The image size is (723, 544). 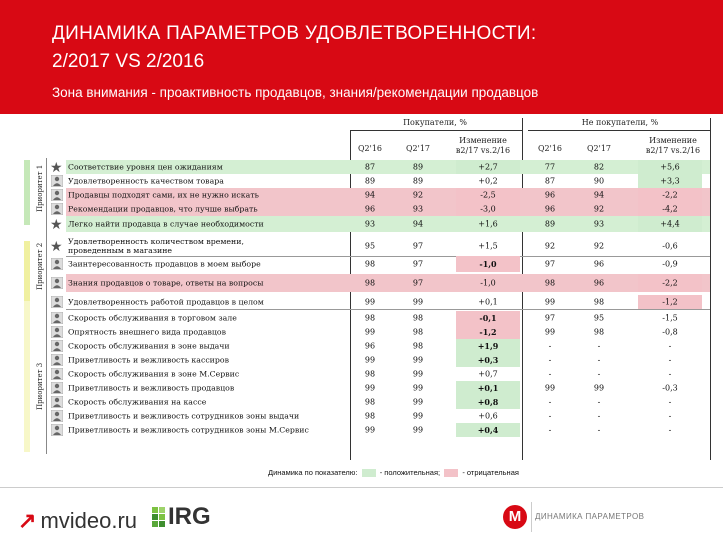 What do you see at coordinates (488, 245) in the screenshot?
I see `buyers-change-cell: +1,5` at bounding box center [488, 245].